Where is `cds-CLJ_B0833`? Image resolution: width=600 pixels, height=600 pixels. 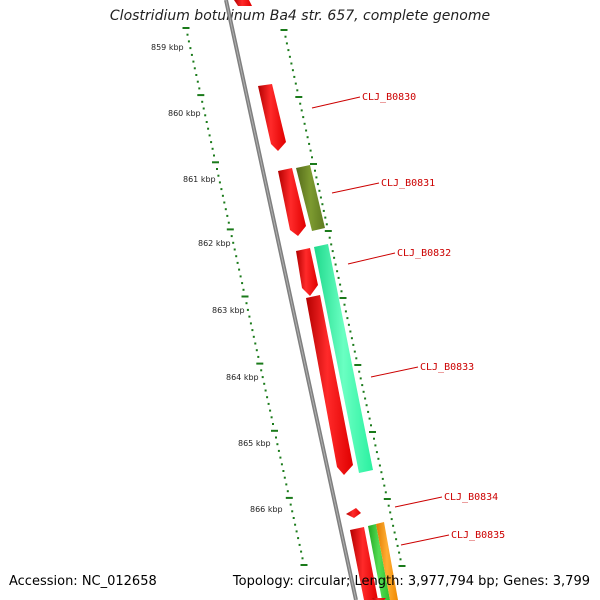
cds-CLJ_B0833 is located at coordinates (343, 358).